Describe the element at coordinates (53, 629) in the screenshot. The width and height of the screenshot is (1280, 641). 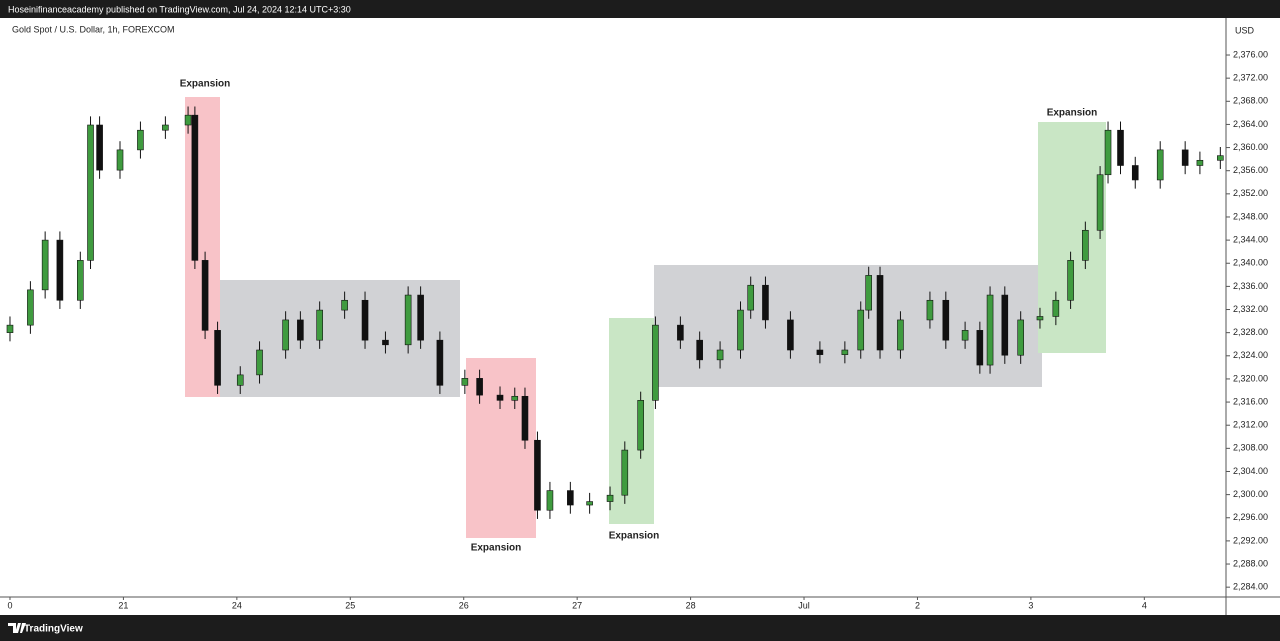
I see `footer-brand: TradingView` at that location.